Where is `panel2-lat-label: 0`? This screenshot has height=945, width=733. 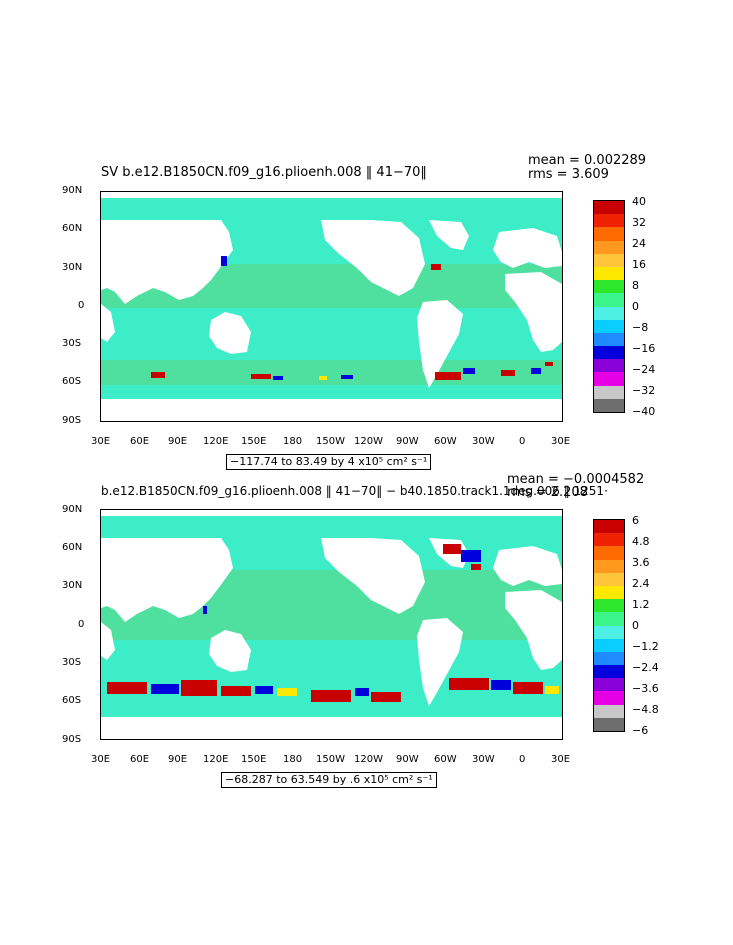 panel2-lat-label: 0 is located at coordinates (81, 624).